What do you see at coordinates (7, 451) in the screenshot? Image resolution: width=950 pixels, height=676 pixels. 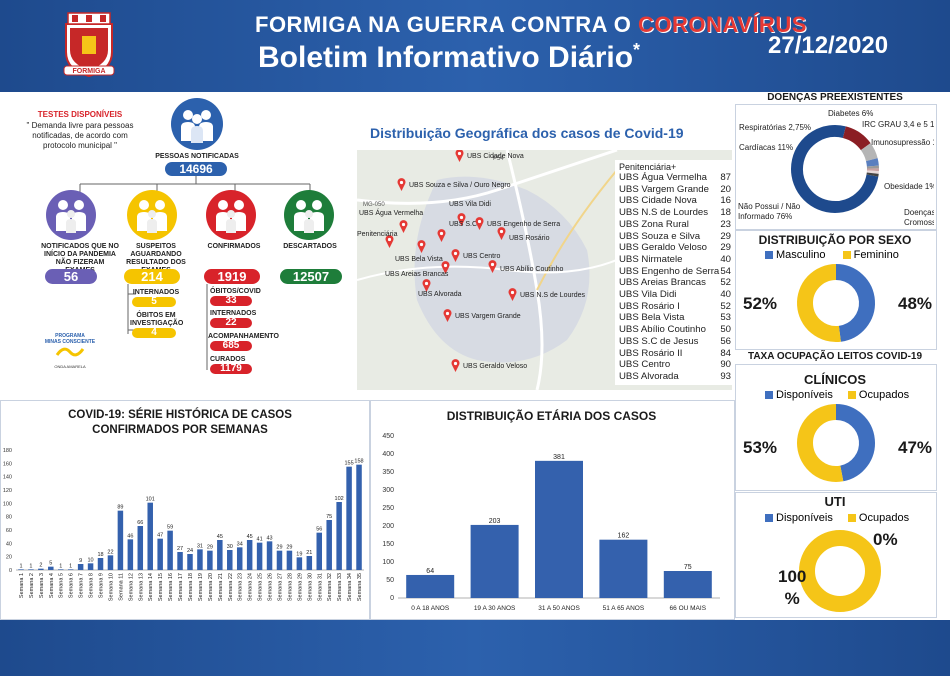 I see `y-tick-label: 180` at bounding box center [7, 451].